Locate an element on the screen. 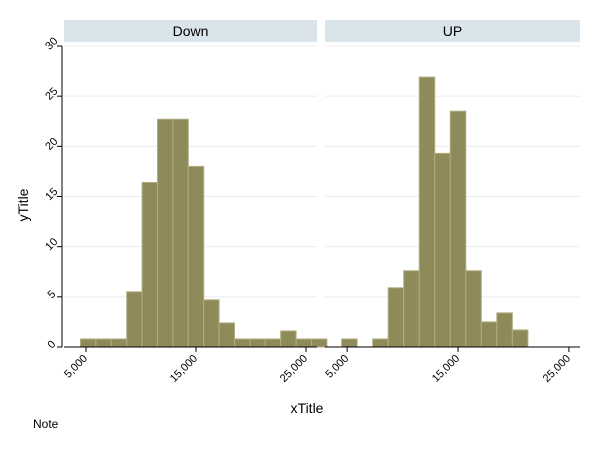 The width and height of the screenshot is (600, 450). panel-strip-label: UP is located at coordinates (452, 31).